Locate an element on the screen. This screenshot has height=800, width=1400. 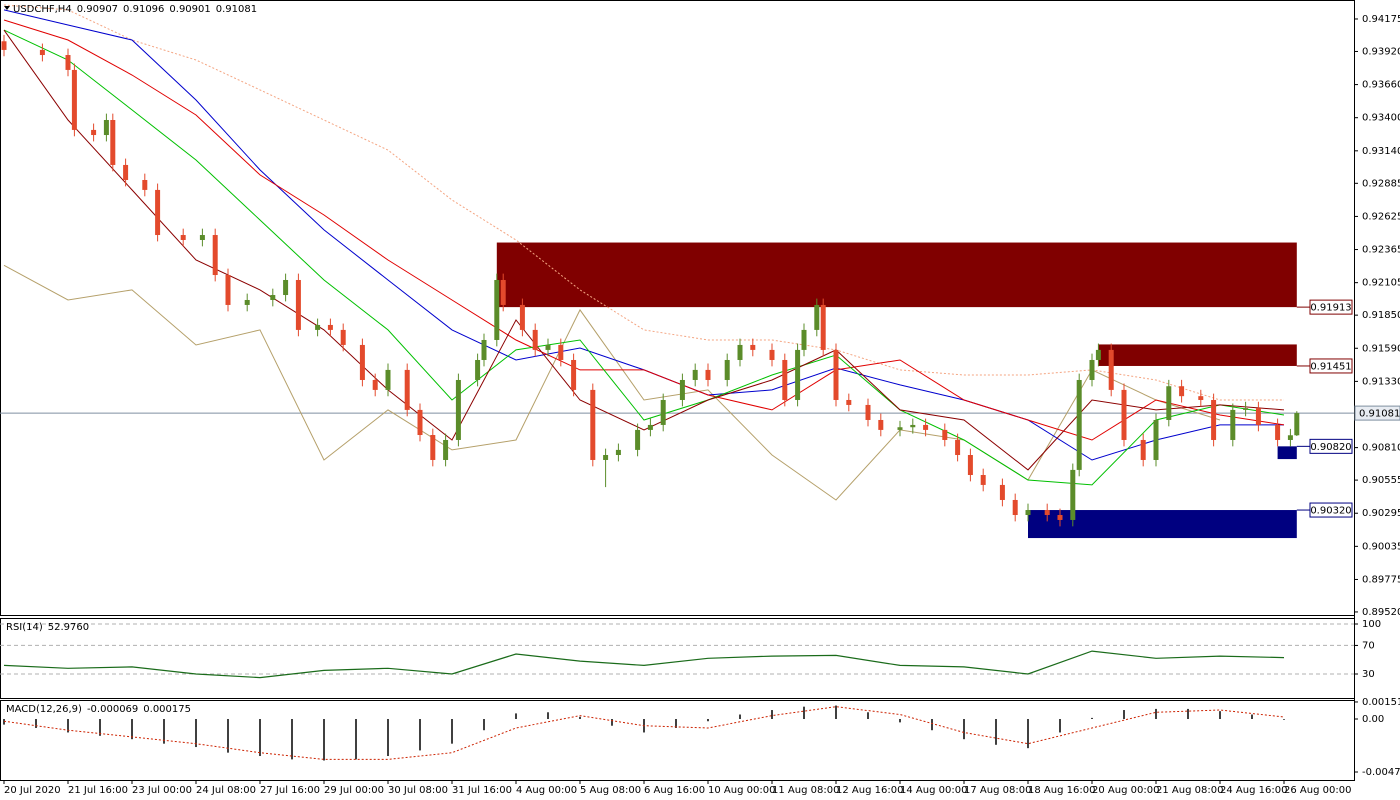
header-text: 0.000175 is located at coordinates (167, 709).